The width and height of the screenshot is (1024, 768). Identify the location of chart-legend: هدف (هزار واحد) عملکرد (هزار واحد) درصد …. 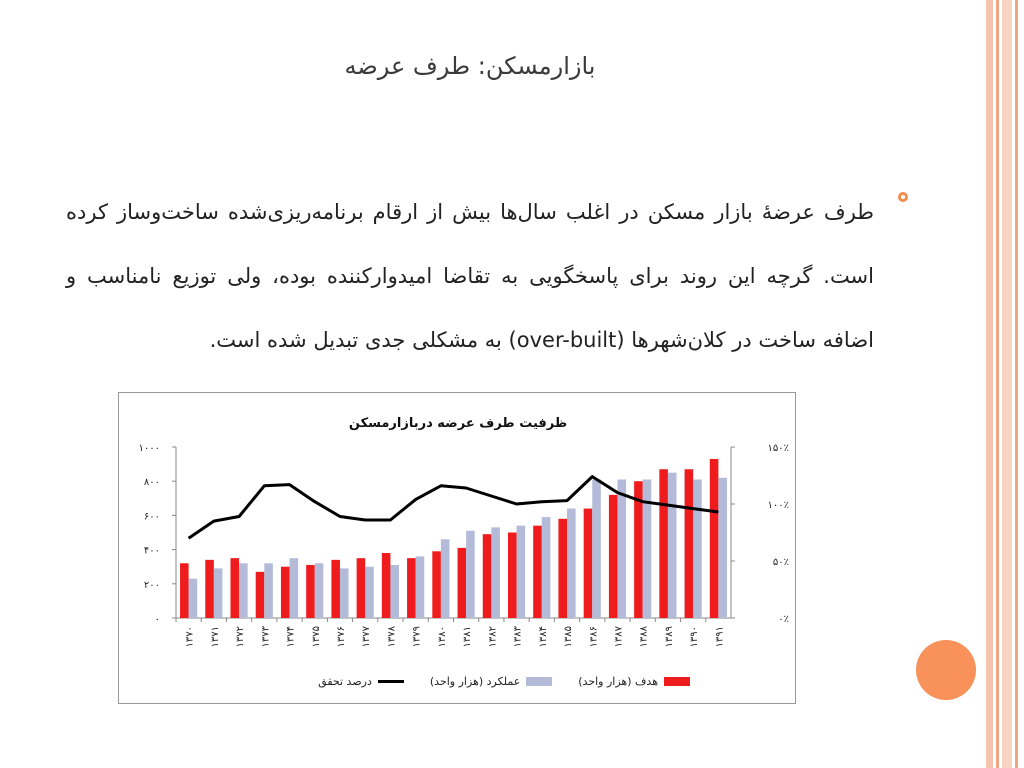
(470, 681).